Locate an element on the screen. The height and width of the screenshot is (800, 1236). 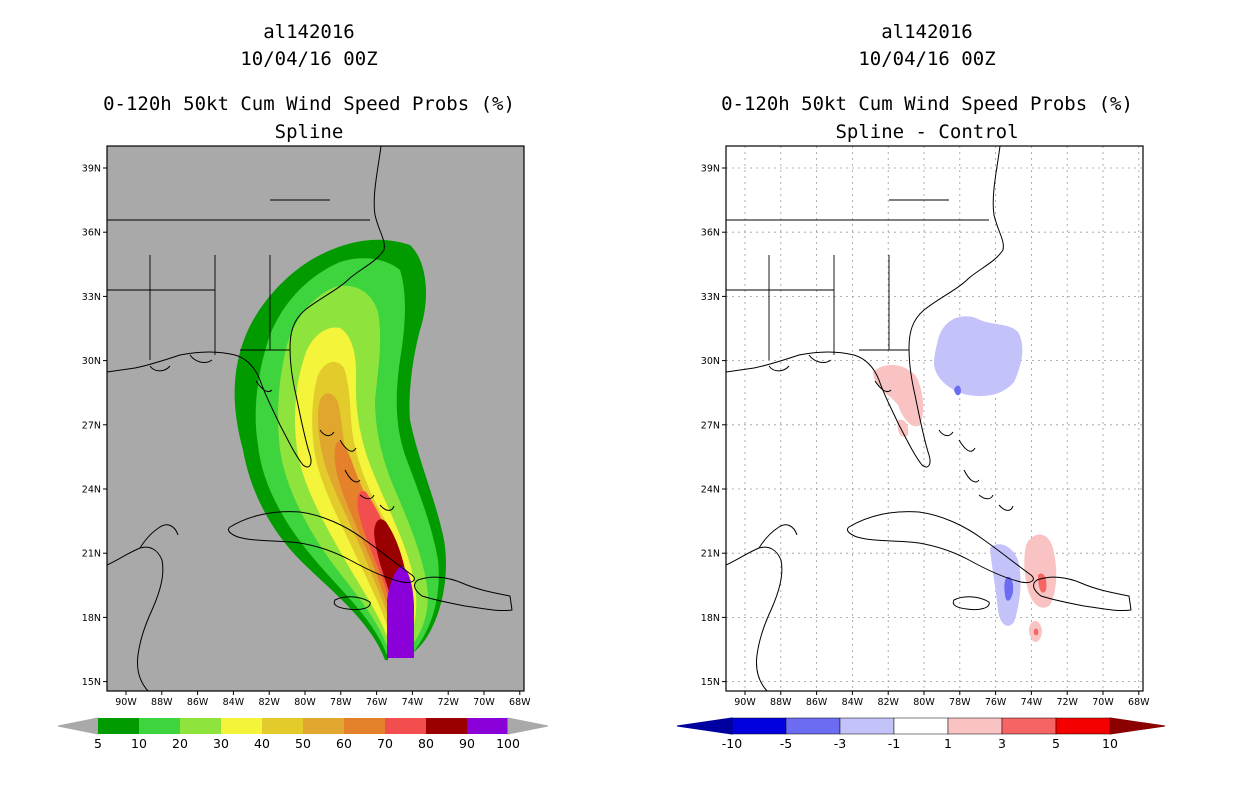
us-east-coastline is located at coordinates (865, 307).